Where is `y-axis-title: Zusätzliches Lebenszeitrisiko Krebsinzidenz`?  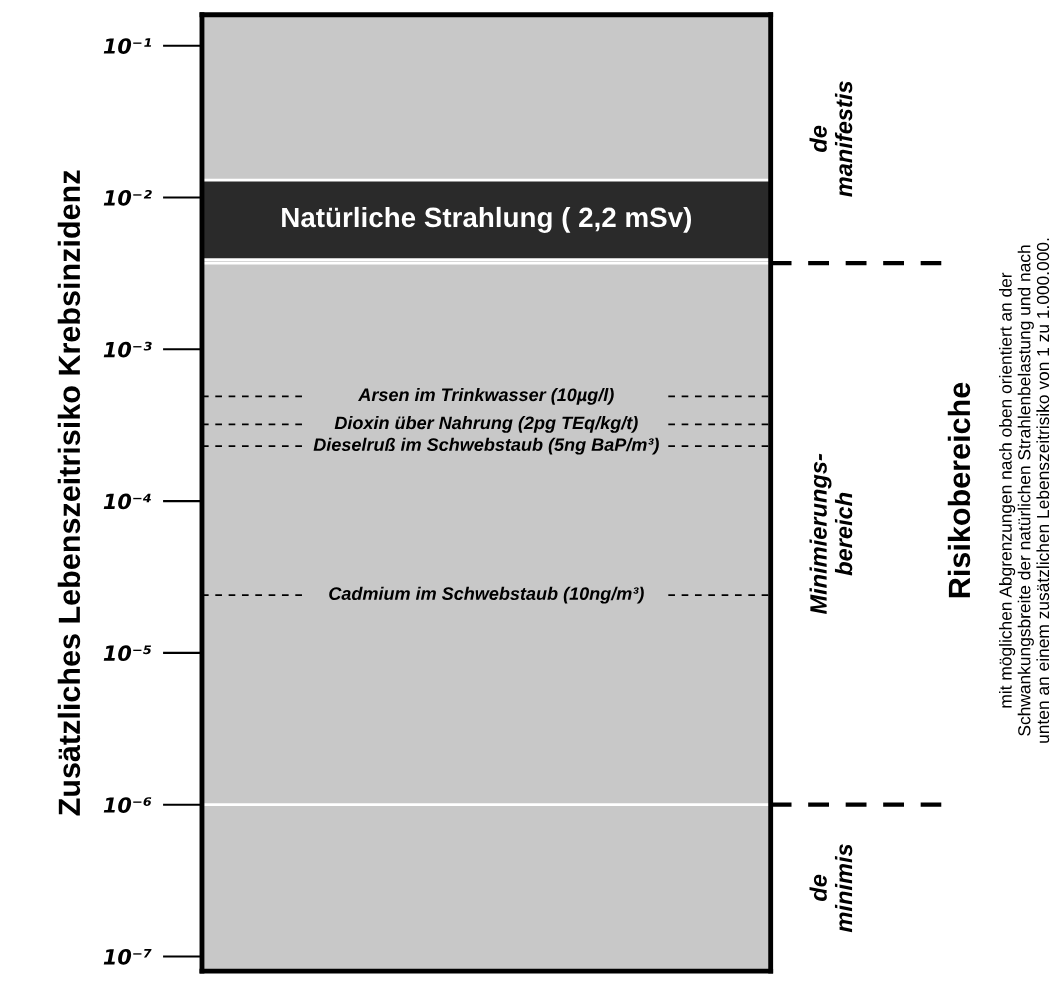 y-axis-title: Zusätzliches Lebenszeitrisiko Krebsinzidenz is located at coordinates (69, 493).